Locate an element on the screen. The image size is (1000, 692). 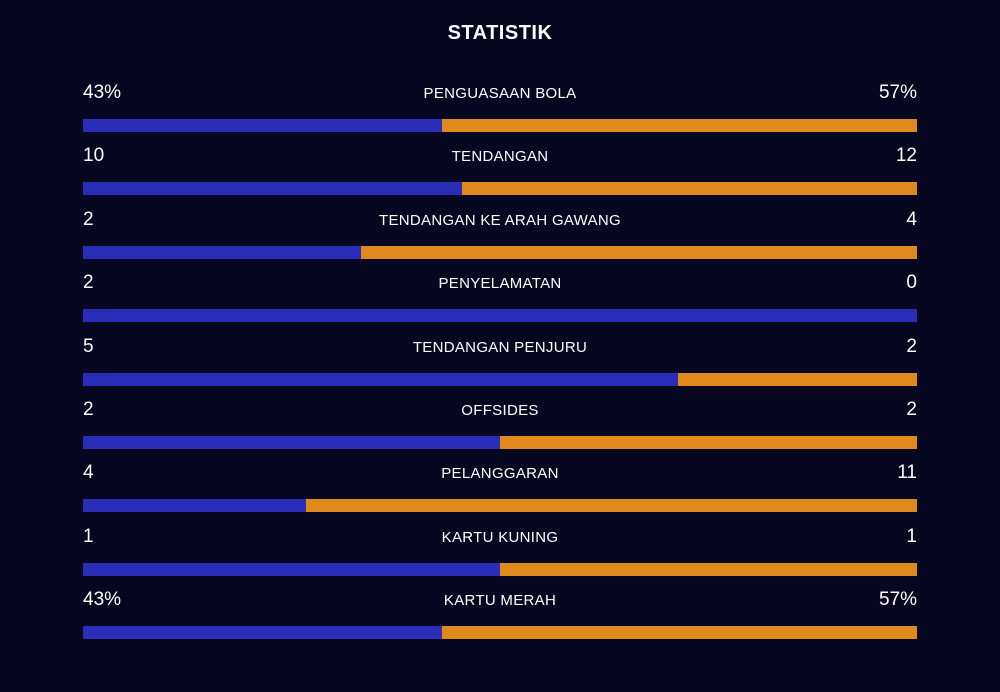
stat-label: TENDANGAN PENJURU is located at coordinates (500, 347).